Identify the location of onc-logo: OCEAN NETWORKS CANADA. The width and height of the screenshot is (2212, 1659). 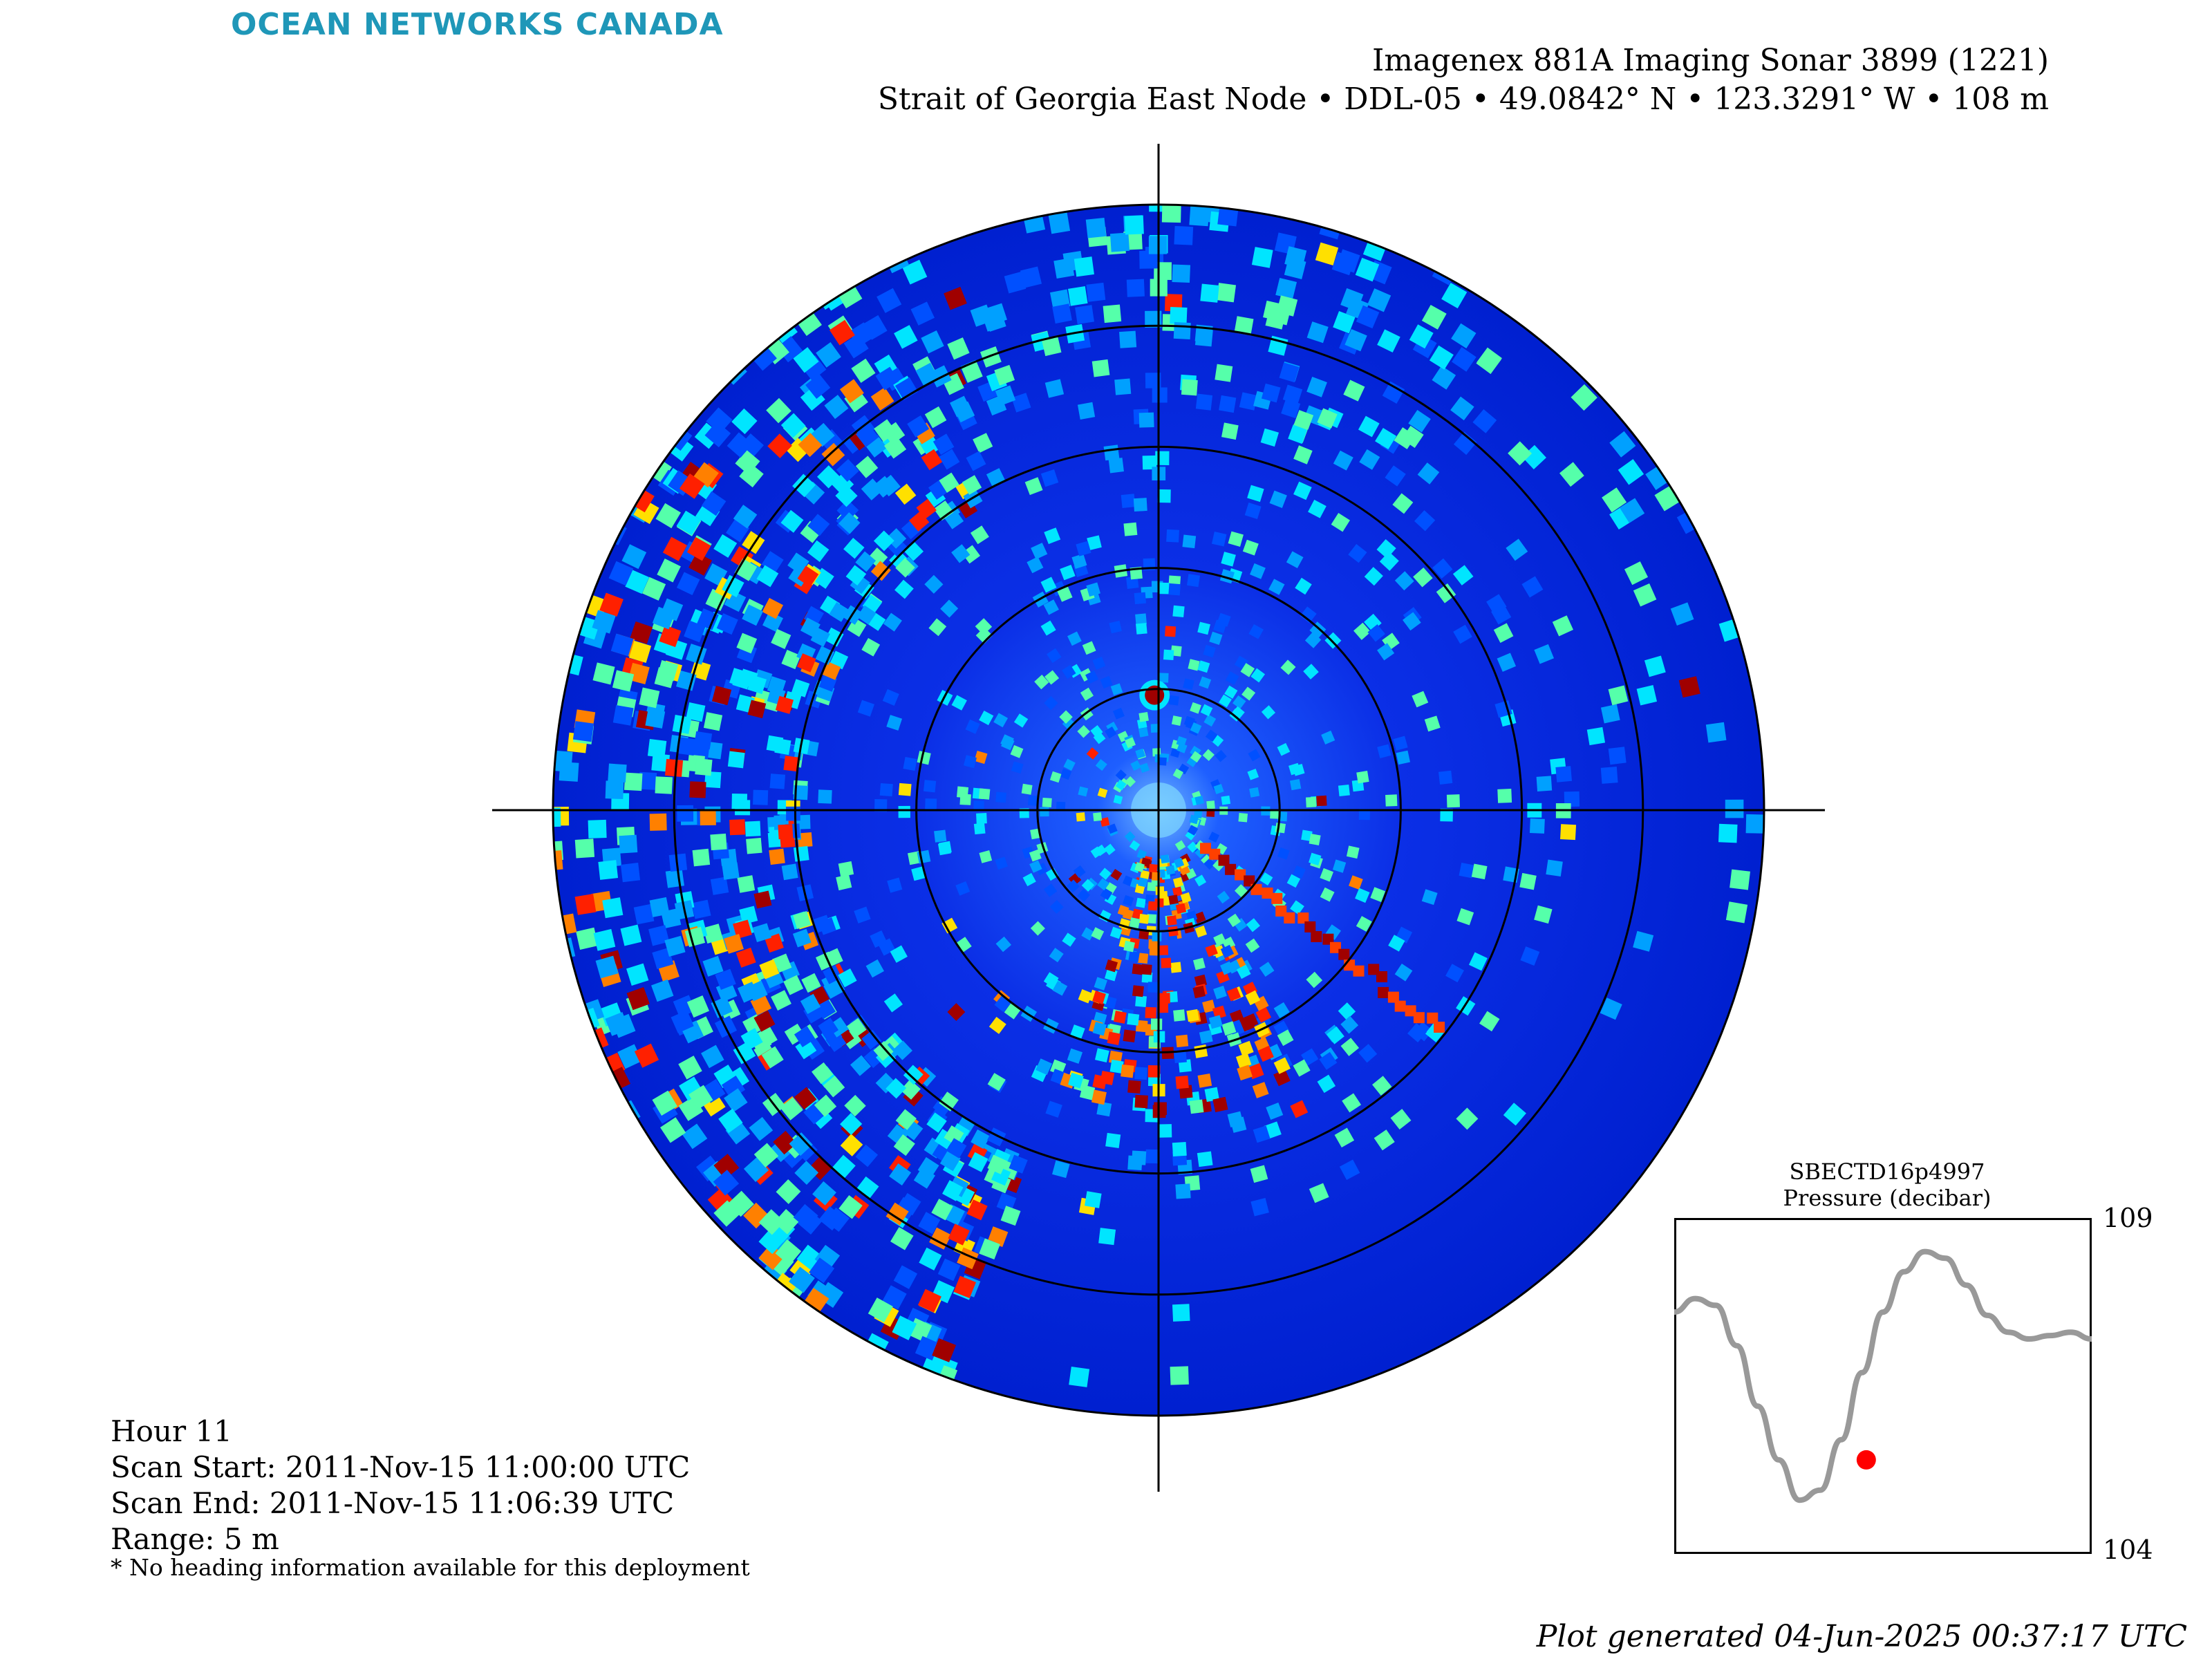
(477, 24).